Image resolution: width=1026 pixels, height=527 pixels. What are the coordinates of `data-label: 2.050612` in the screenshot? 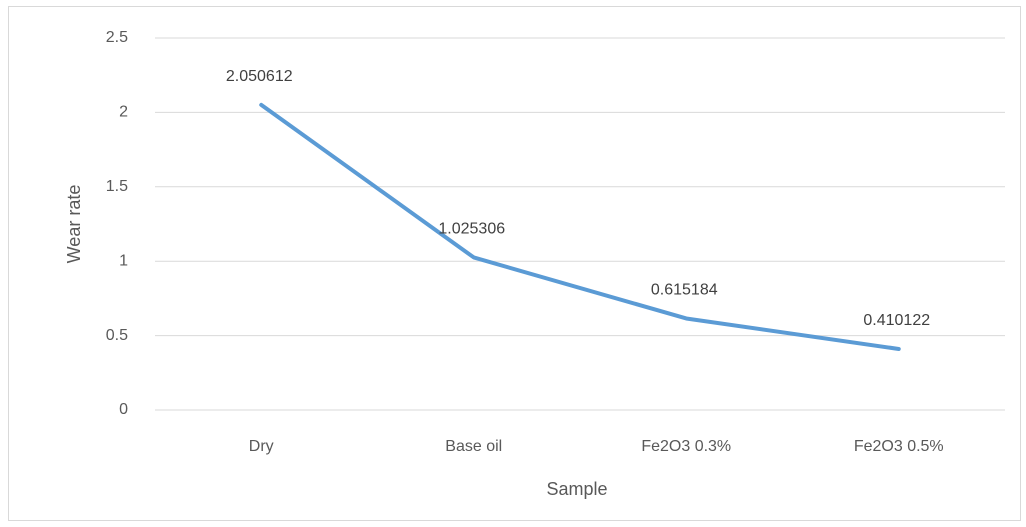 It's located at (259, 76).